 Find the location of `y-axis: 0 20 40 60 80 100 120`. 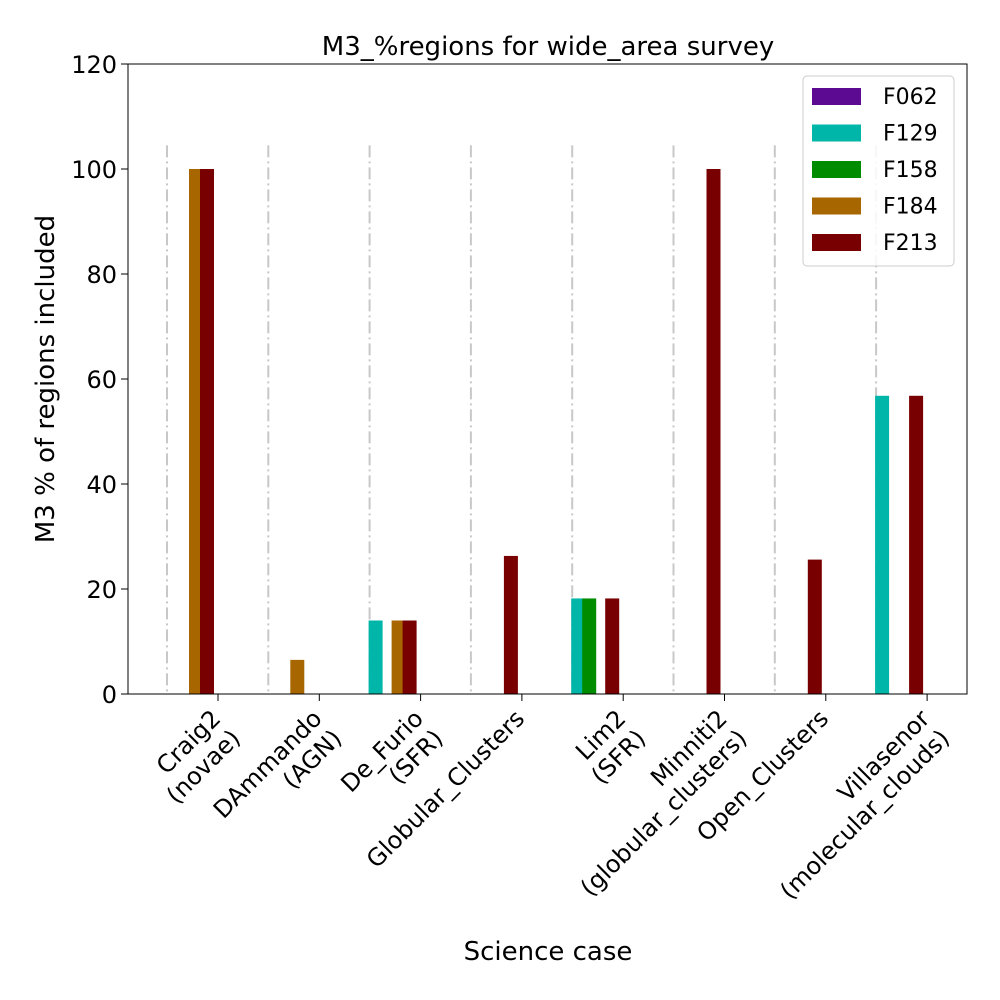

y-axis: 0 20 40 60 80 100 120 is located at coordinates (99, 380).